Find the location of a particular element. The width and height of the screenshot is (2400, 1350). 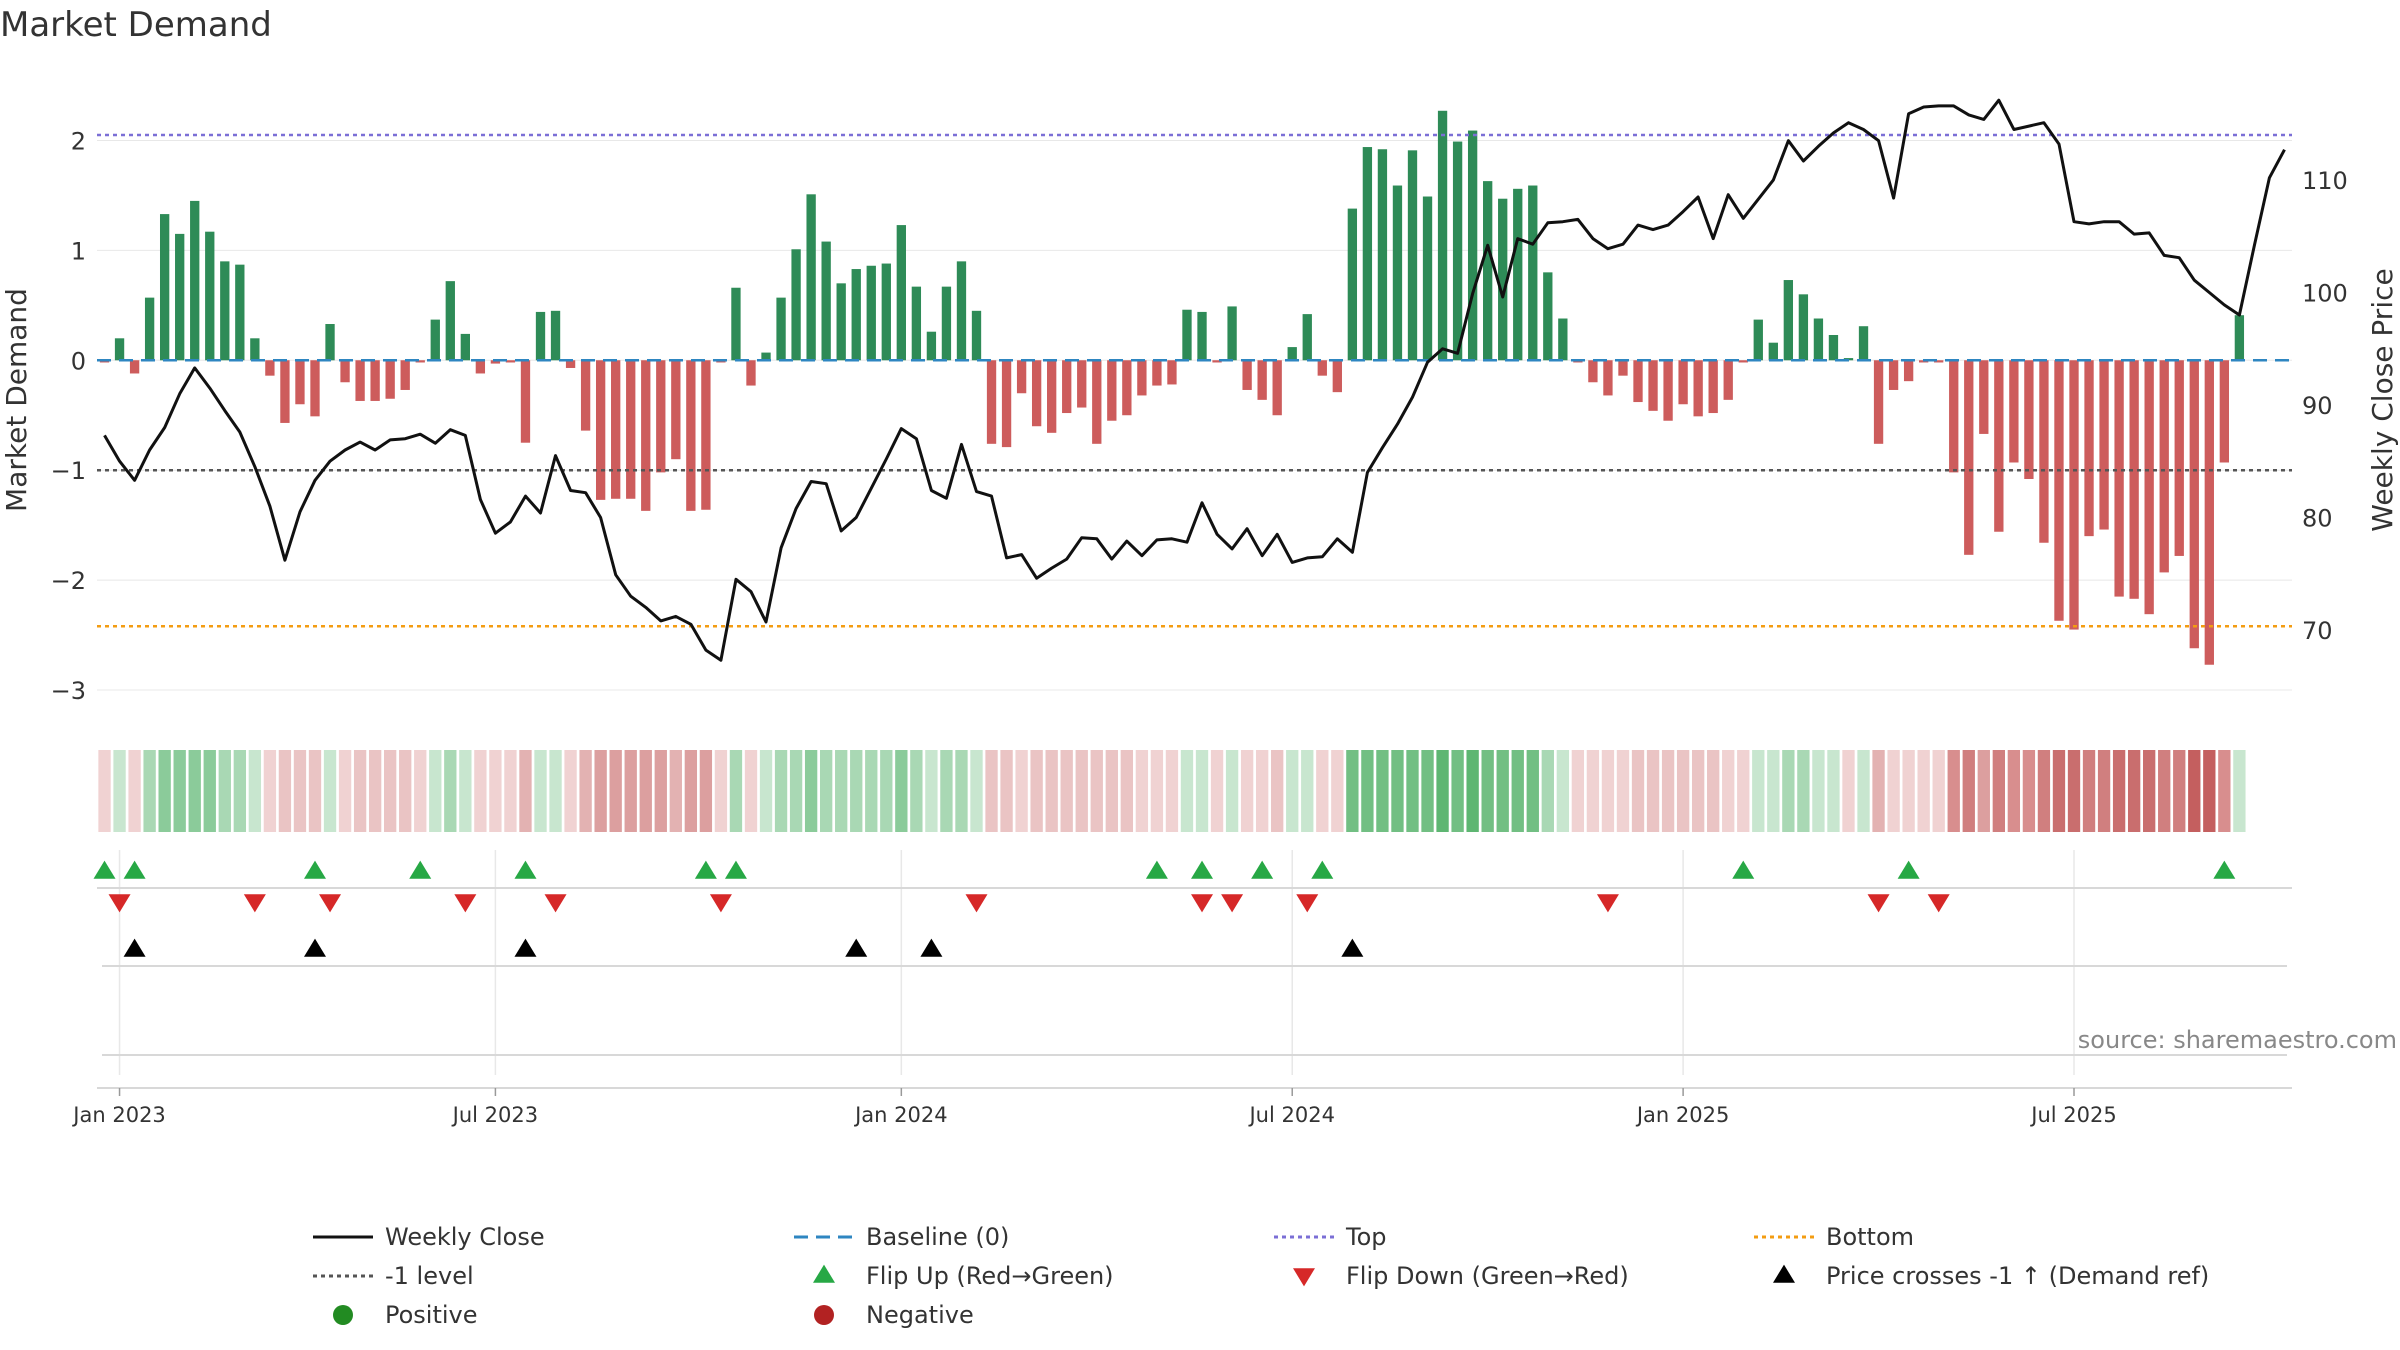

y-left-tick-label: −2 is located at coordinates (68, 581).